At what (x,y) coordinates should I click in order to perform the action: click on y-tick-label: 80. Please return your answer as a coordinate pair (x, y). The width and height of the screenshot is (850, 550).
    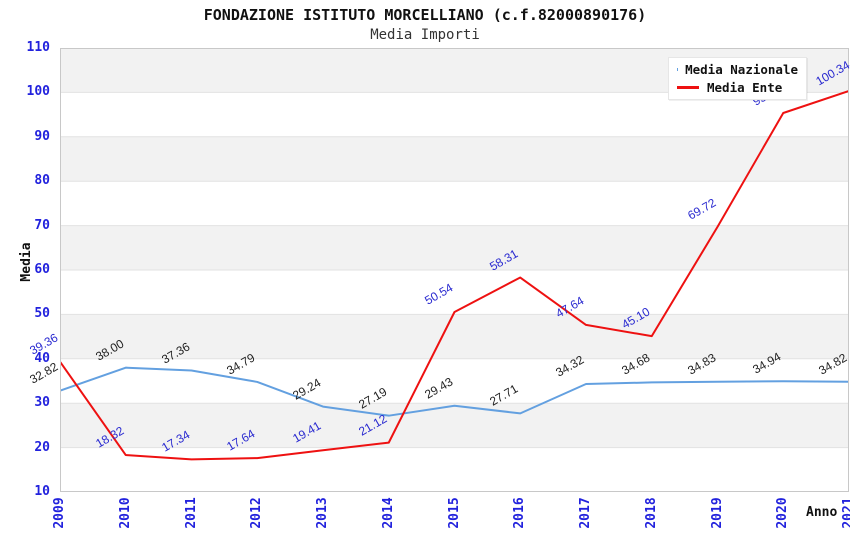
    Looking at the image, I should click on (42, 181).